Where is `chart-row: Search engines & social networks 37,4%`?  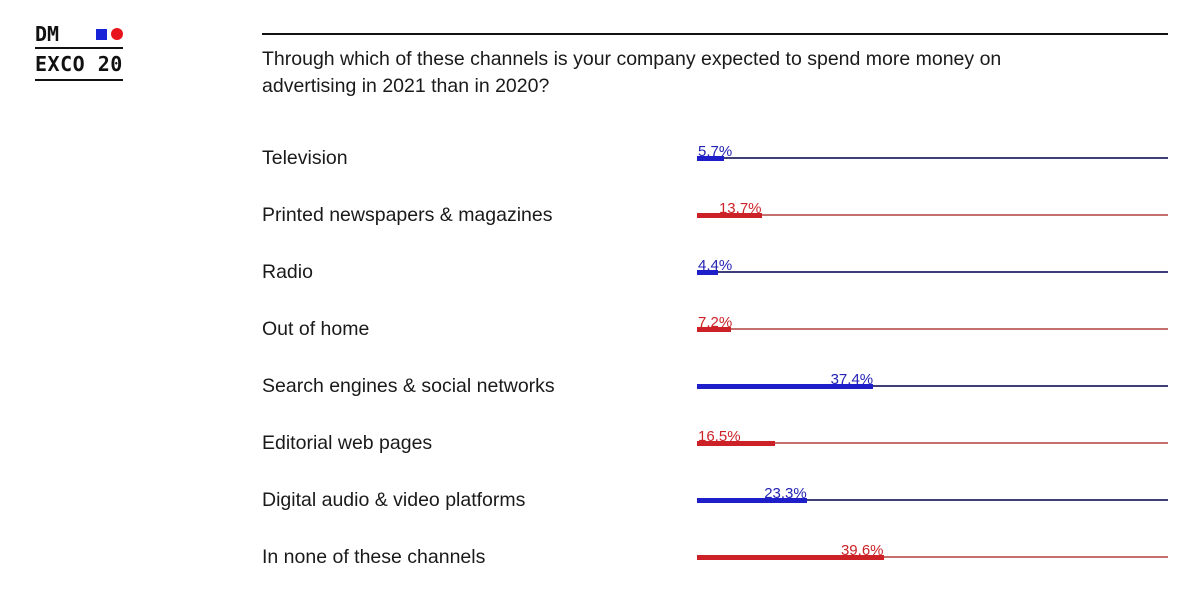
chart-row: Search engines & social networks 37,4% is located at coordinates (715, 386).